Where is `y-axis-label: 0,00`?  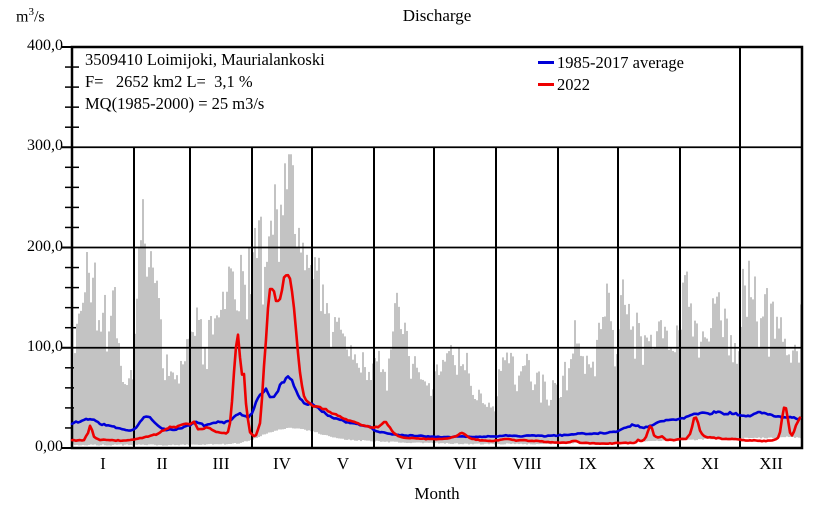
y-axis-label: 0,00 is located at coordinates (49, 446).